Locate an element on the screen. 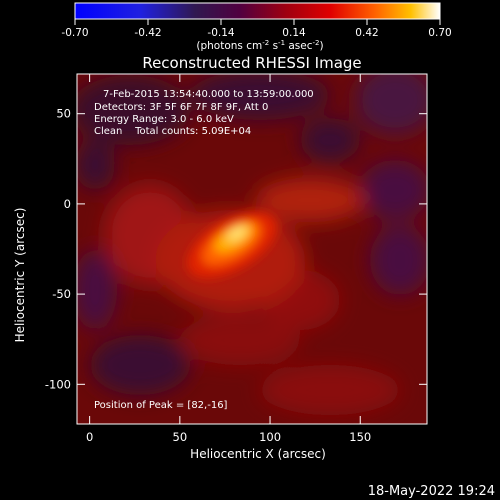 The image size is (500, 500). info-line-detectors: Detectors: 3F 5F 6F 7F 8F 9F, Att 0 is located at coordinates (181, 107).